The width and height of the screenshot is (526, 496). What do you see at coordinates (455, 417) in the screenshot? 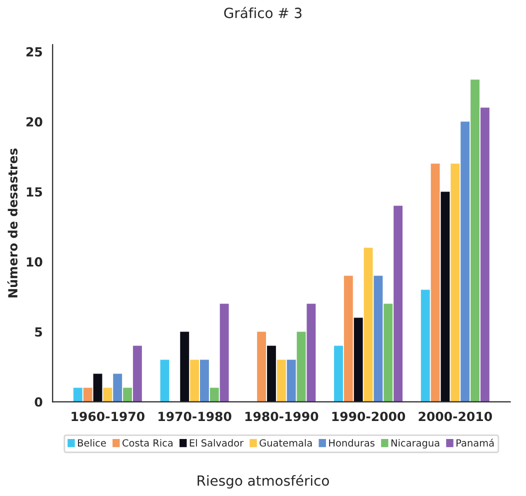
I see `x-tick-label: 2000-2010` at bounding box center [455, 417].